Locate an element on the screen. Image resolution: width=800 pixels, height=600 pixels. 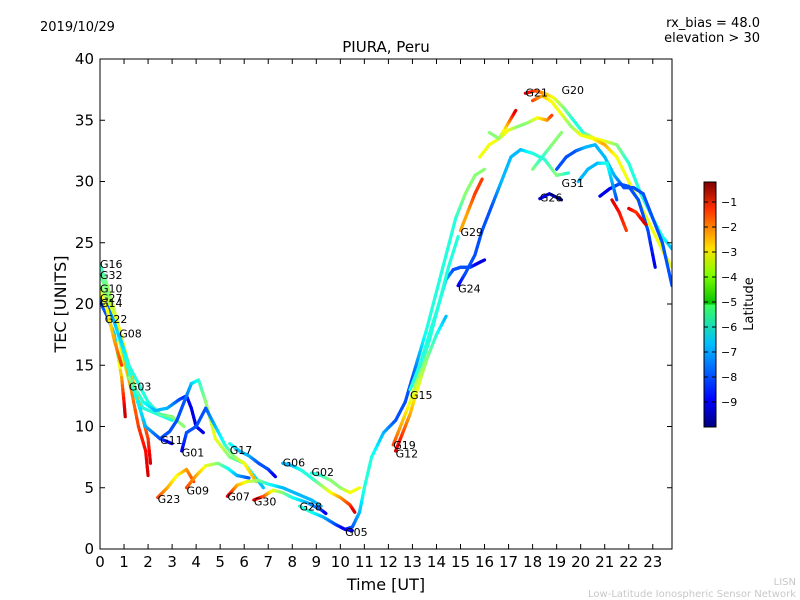
chart-title: PIURA, Peru is located at coordinates (385, 47).